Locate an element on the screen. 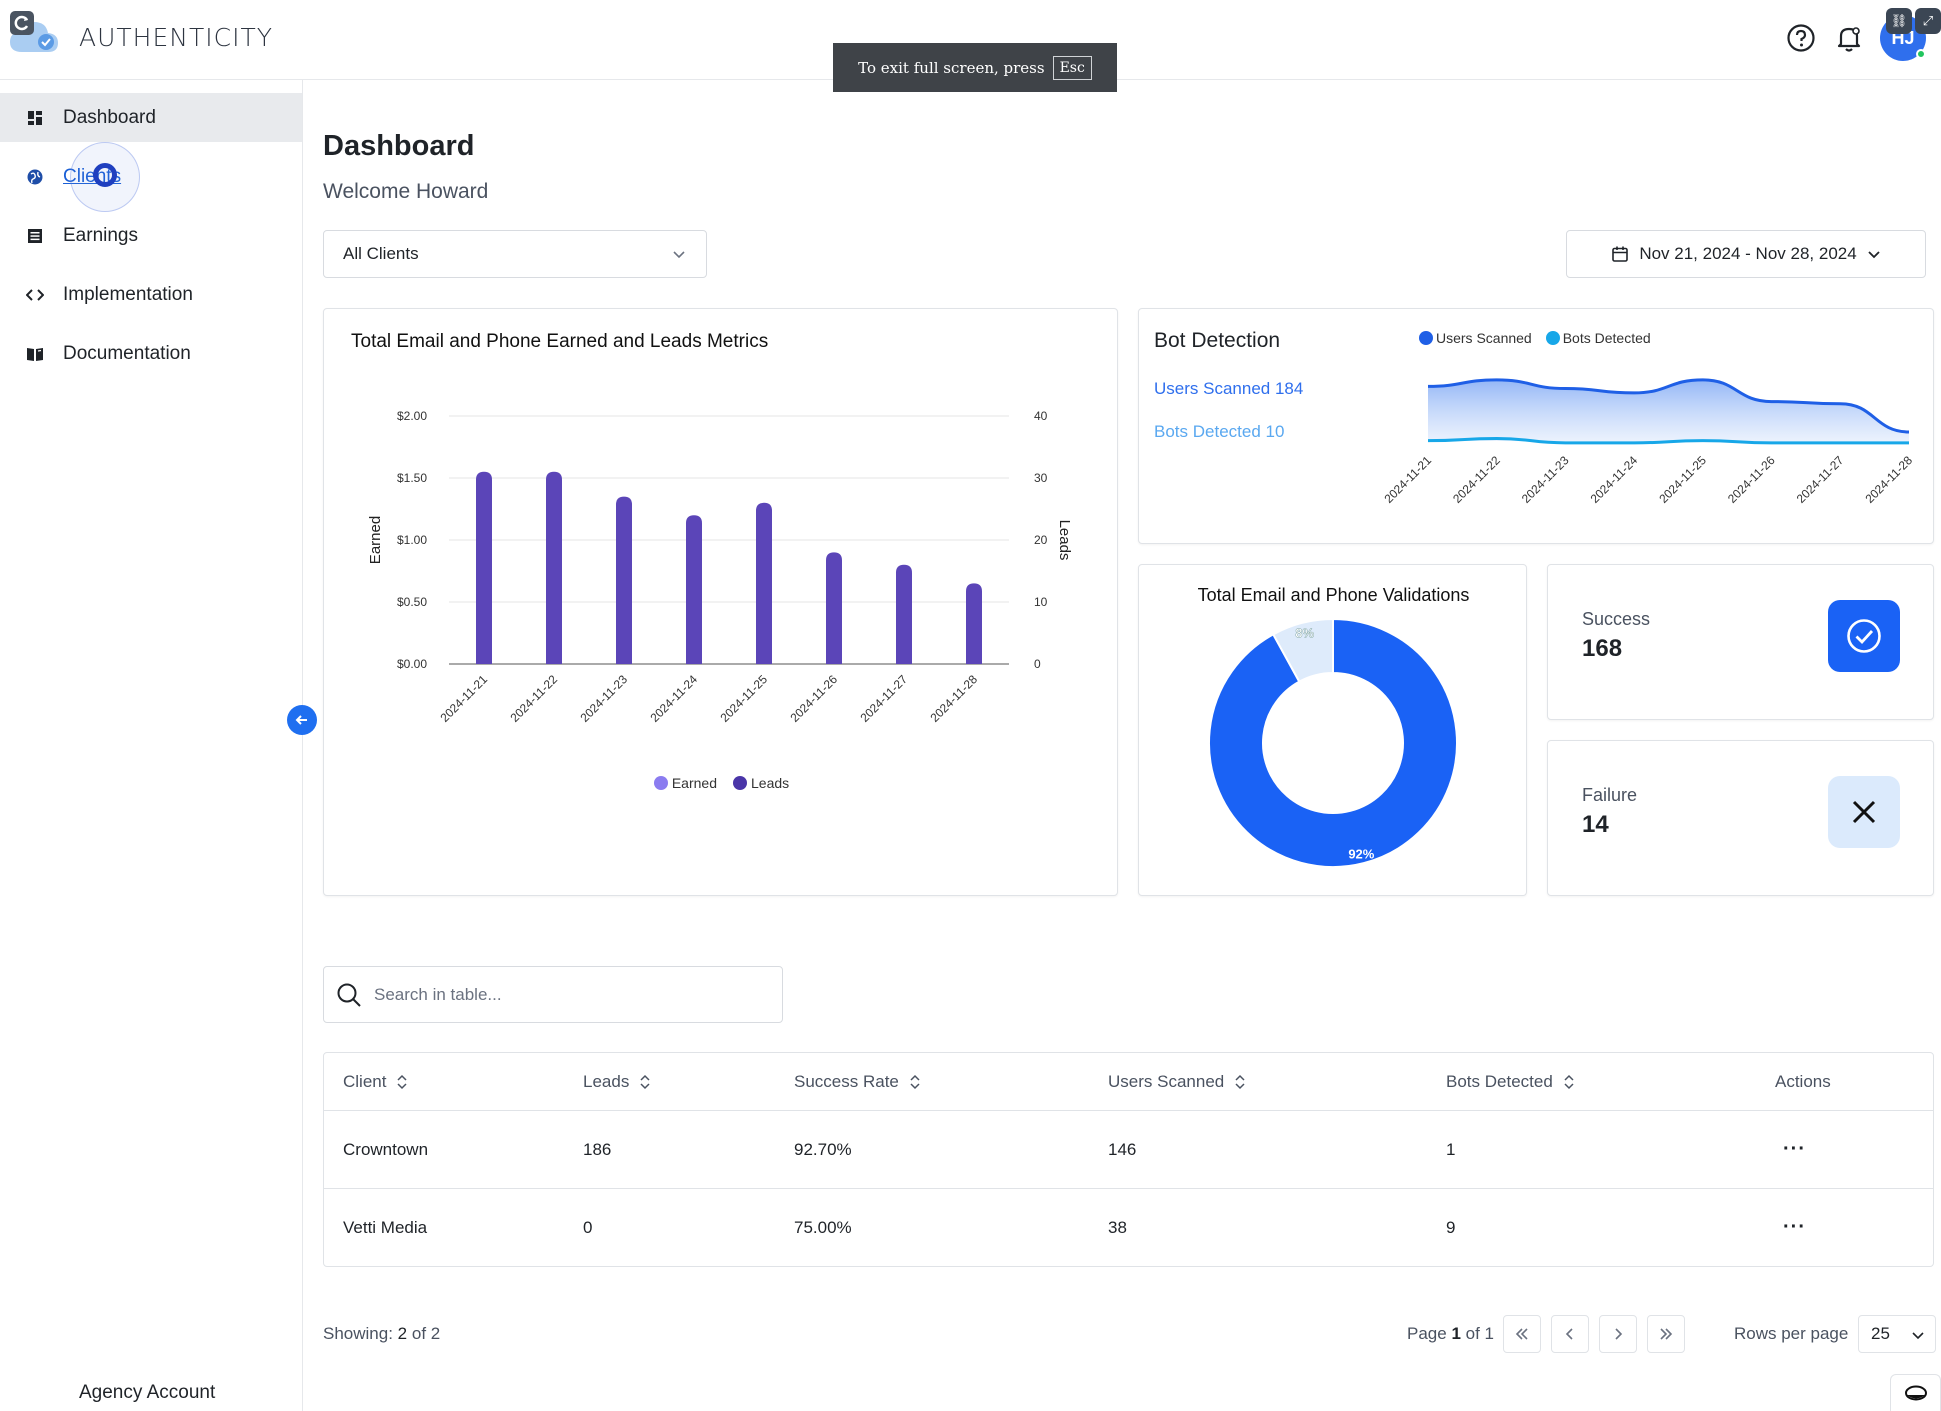 This screenshot has height=1411, width=1941. column-label: Bots Detected is located at coordinates (1499, 1081).